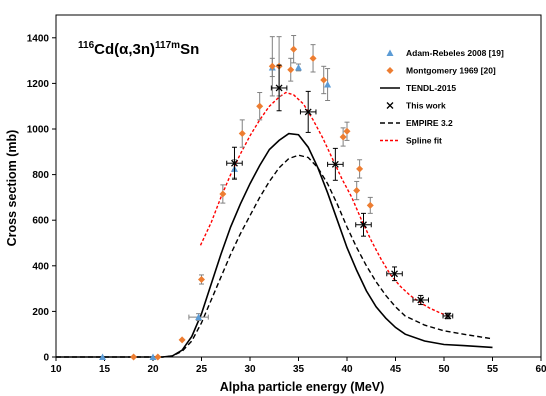 The height and width of the screenshot is (396, 546). I want to click on y-tick-label: 600, so click(40, 221).